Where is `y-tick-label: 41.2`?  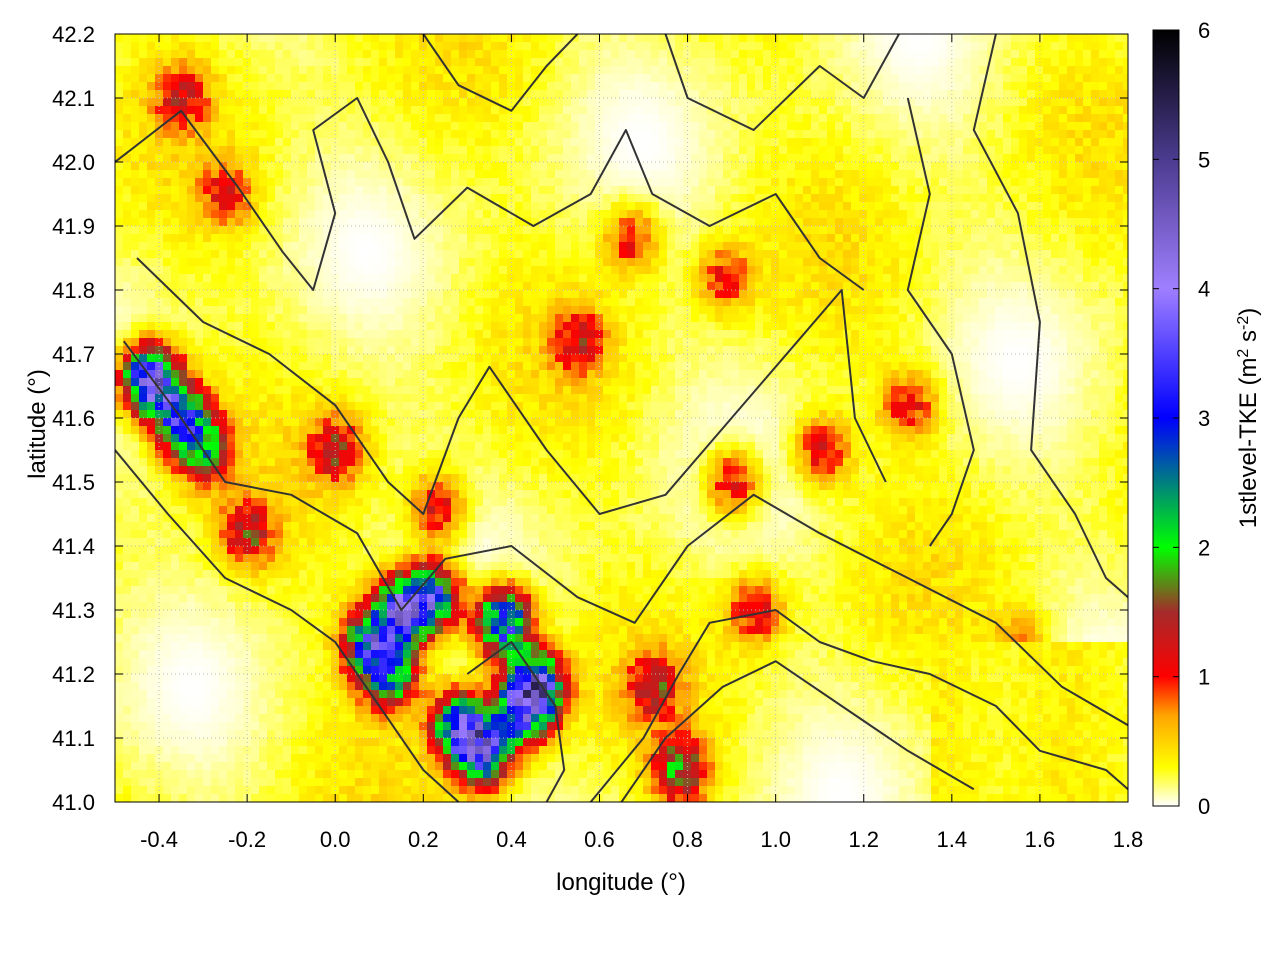 y-tick-label: 41.2 is located at coordinates (73, 674).